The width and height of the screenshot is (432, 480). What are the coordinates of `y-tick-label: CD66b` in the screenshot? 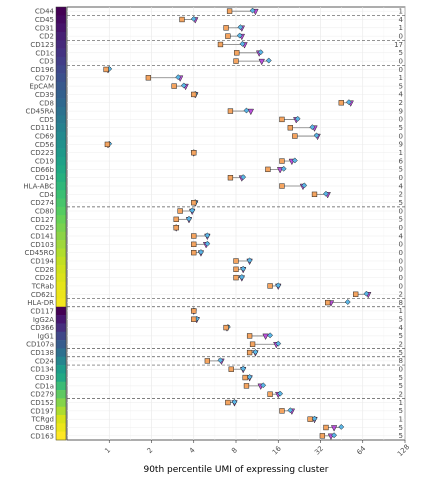 It's located at (42, 170).